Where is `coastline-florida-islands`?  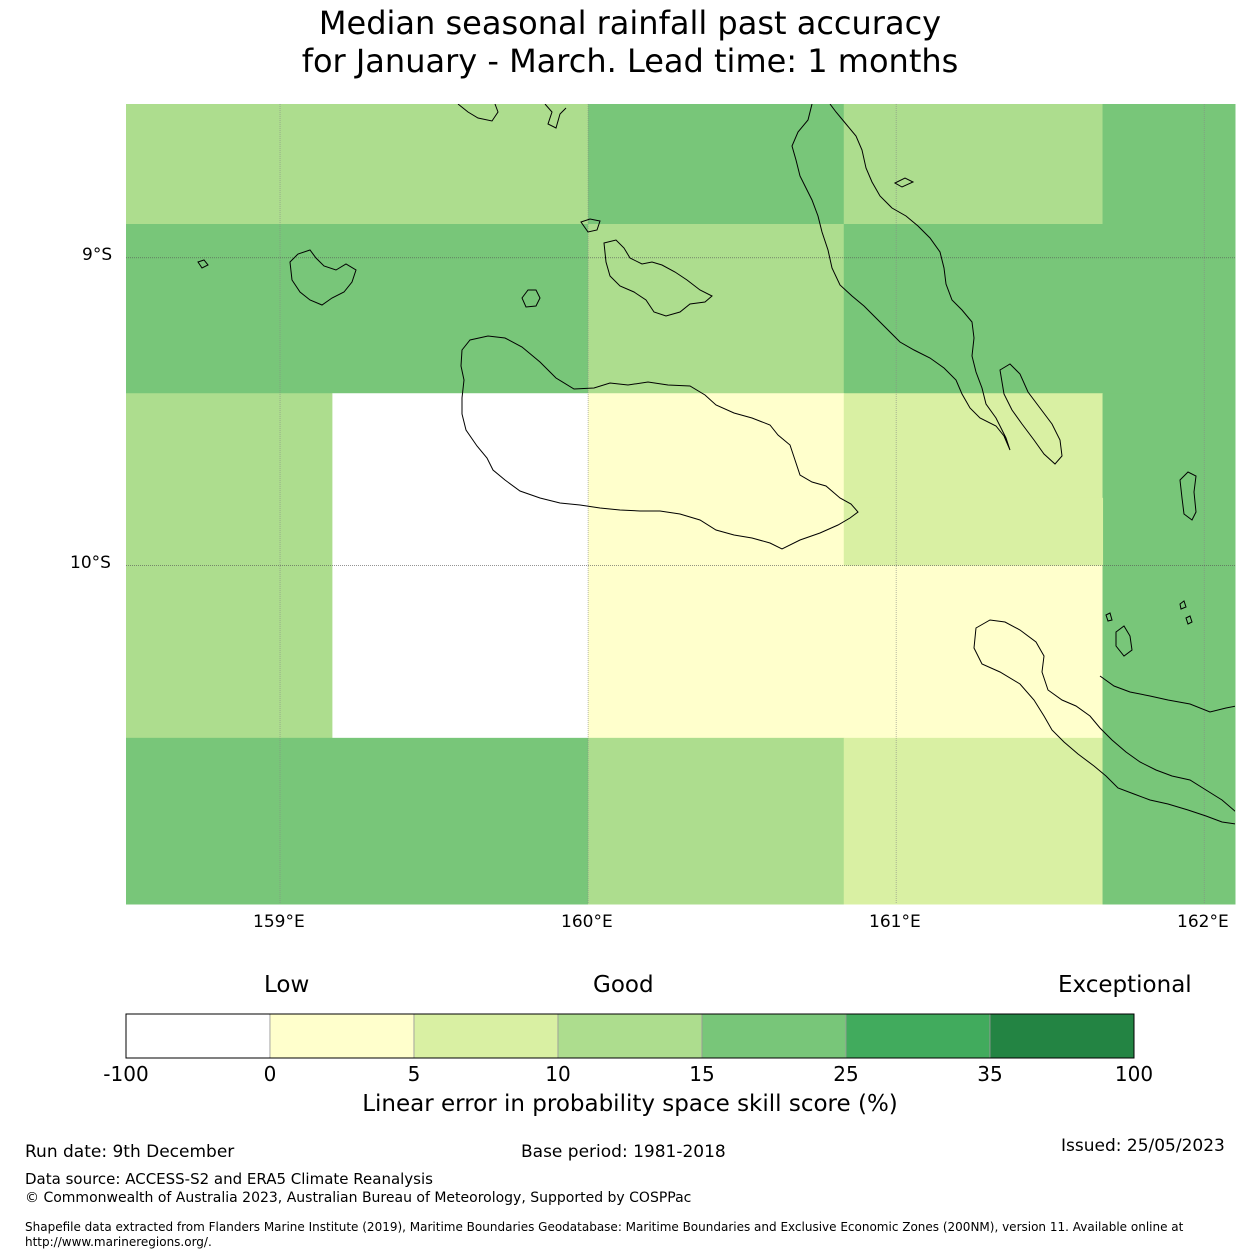 coastline-florida-islands is located at coordinates (658, 278).